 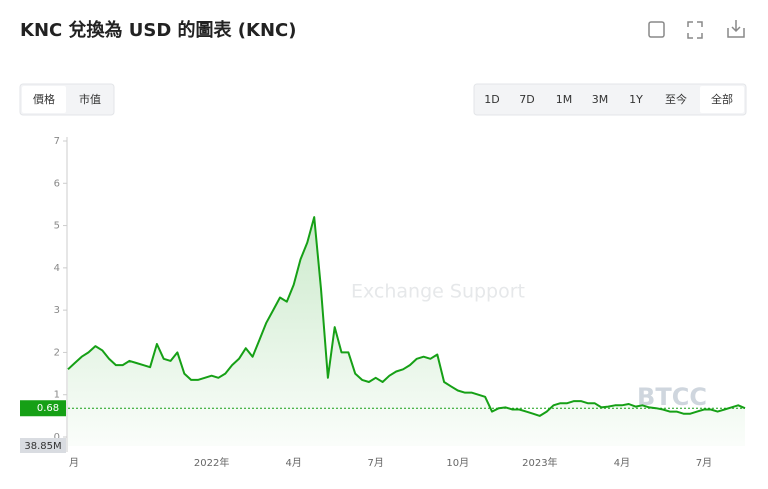 What do you see at coordinates (57, 310) in the screenshot?
I see `y-tick-label: 3` at bounding box center [57, 310].